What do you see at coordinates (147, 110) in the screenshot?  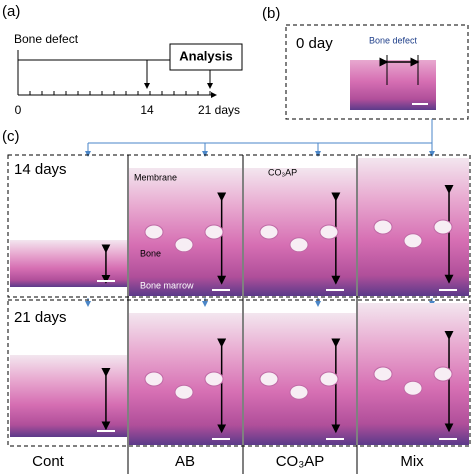 I see `tick-label: 14` at bounding box center [147, 110].